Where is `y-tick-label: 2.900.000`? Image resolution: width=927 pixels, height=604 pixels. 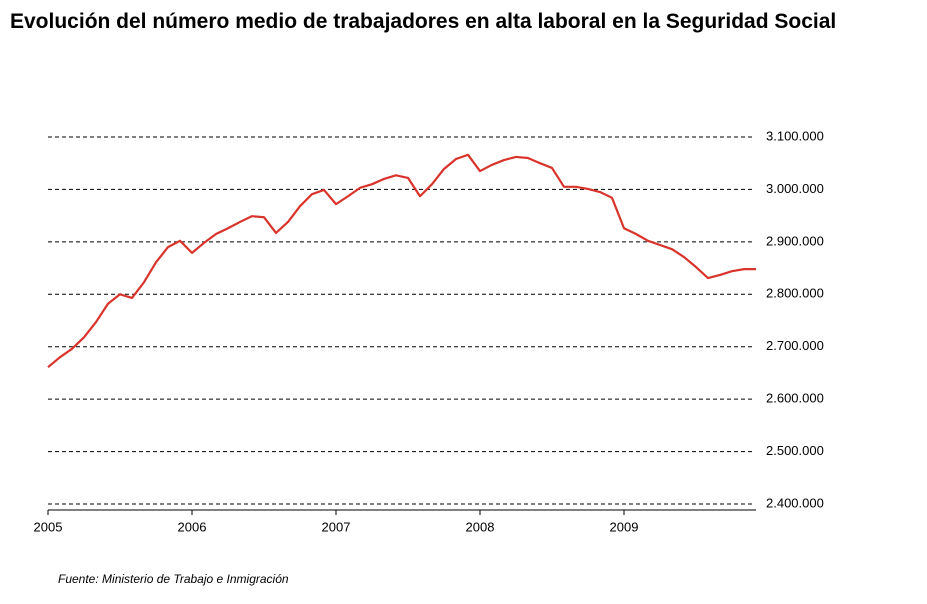
y-tick-label: 2.900.000 is located at coordinates (795, 240).